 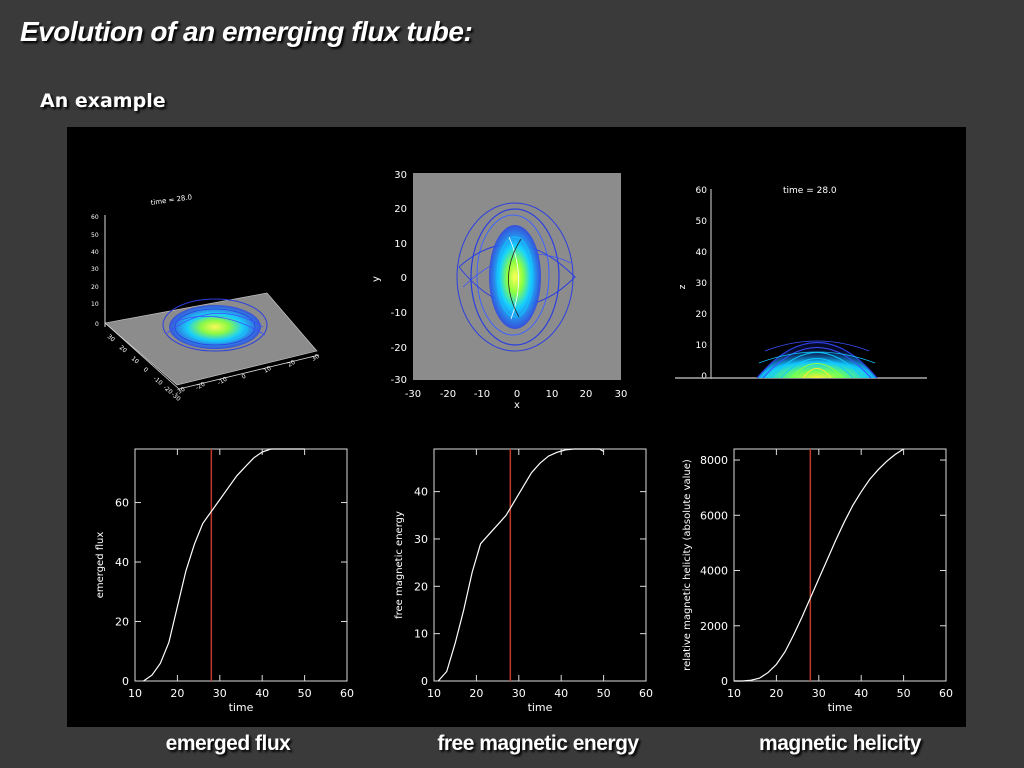 I want to click on line-chart: 10 20 30 40 50 60 0 20 40 60 time emerged flux, so click(x=224, y=581).